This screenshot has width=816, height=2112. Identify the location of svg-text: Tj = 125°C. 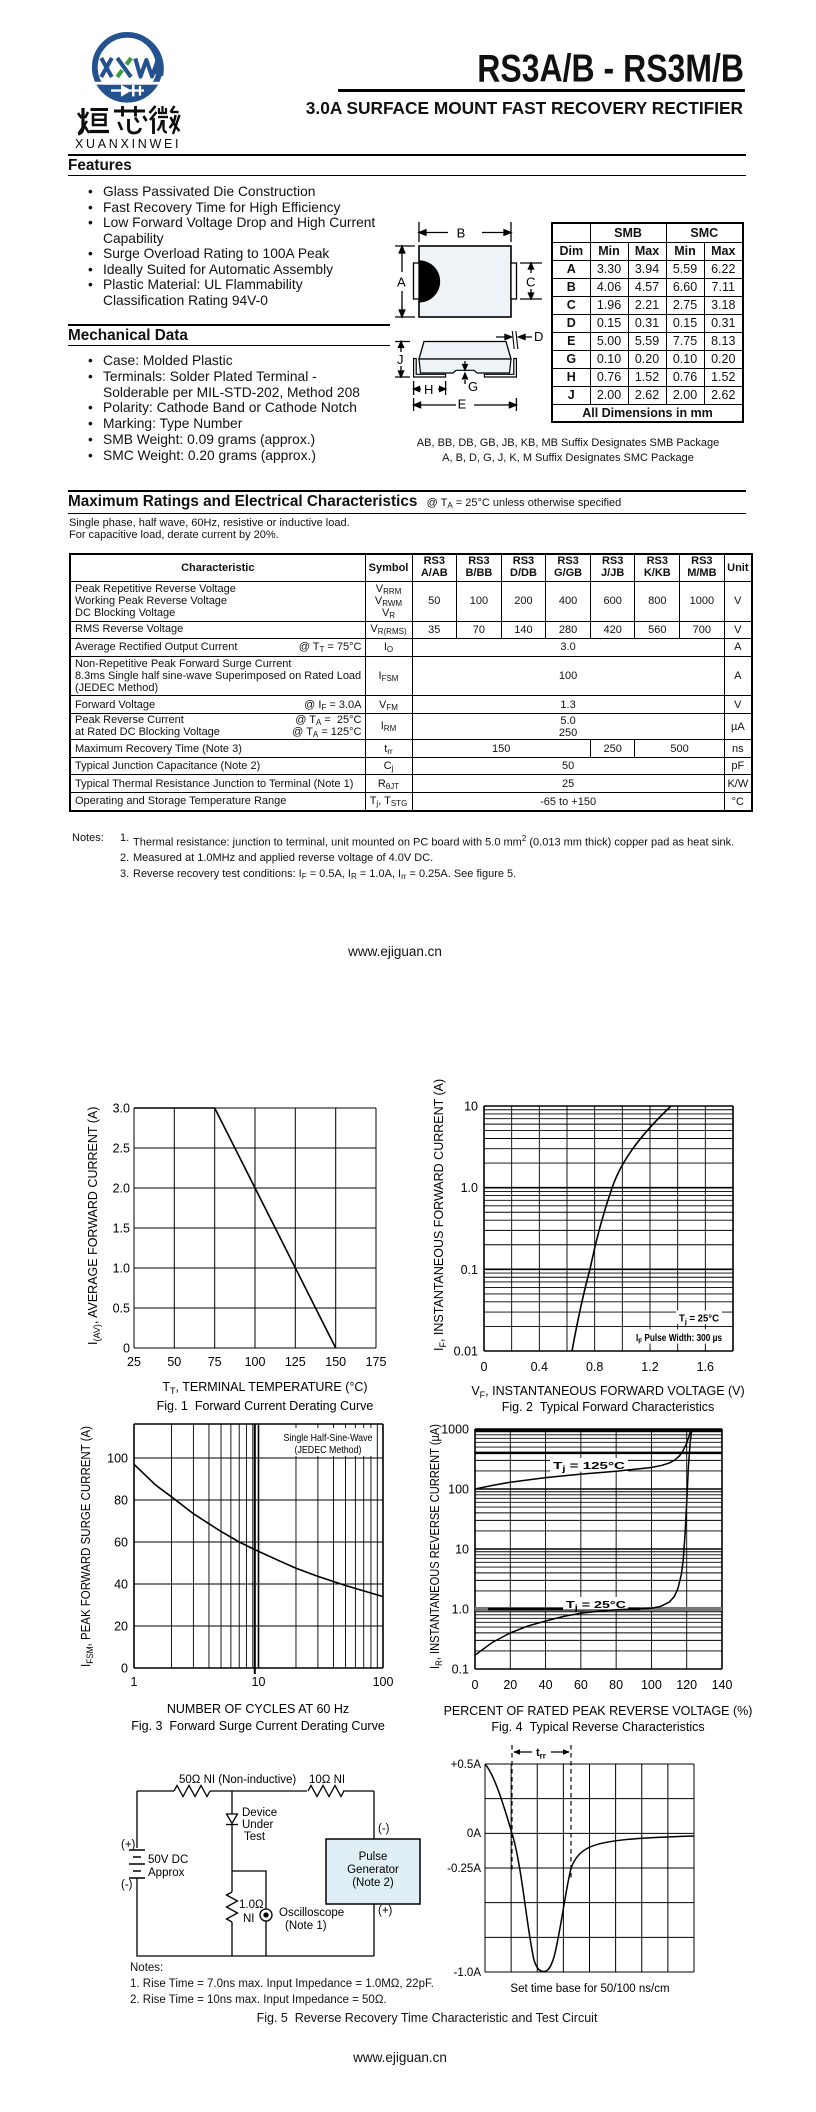
(589, 1467).